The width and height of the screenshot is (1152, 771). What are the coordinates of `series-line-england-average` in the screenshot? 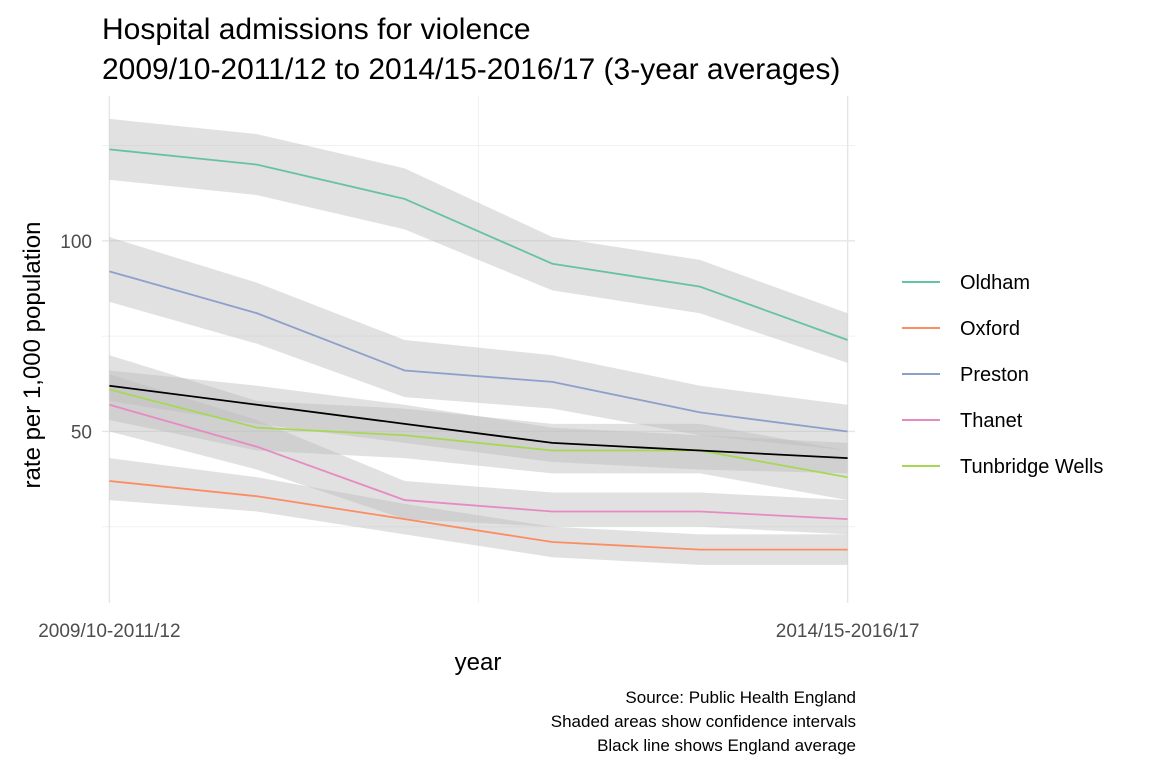 It's located at (478, 422).